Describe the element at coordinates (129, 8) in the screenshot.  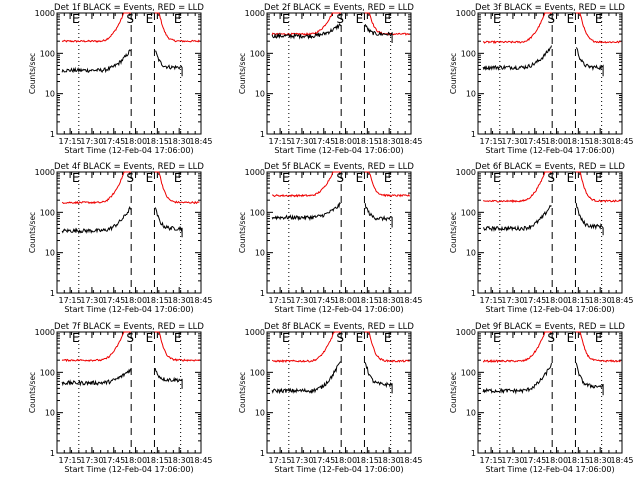
I see `panel-title: Det 1f BLACK = Events, RED = LLD` at that location.